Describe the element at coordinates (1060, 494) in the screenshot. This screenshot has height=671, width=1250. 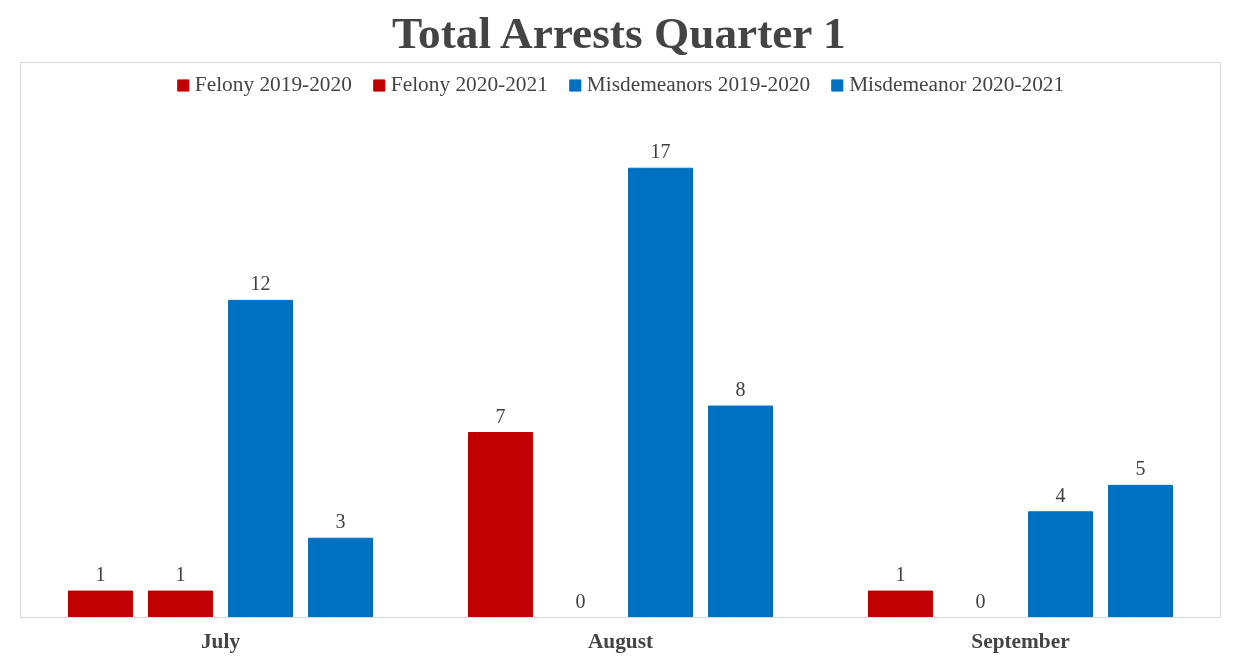
I see `data-label: 4` at that location.